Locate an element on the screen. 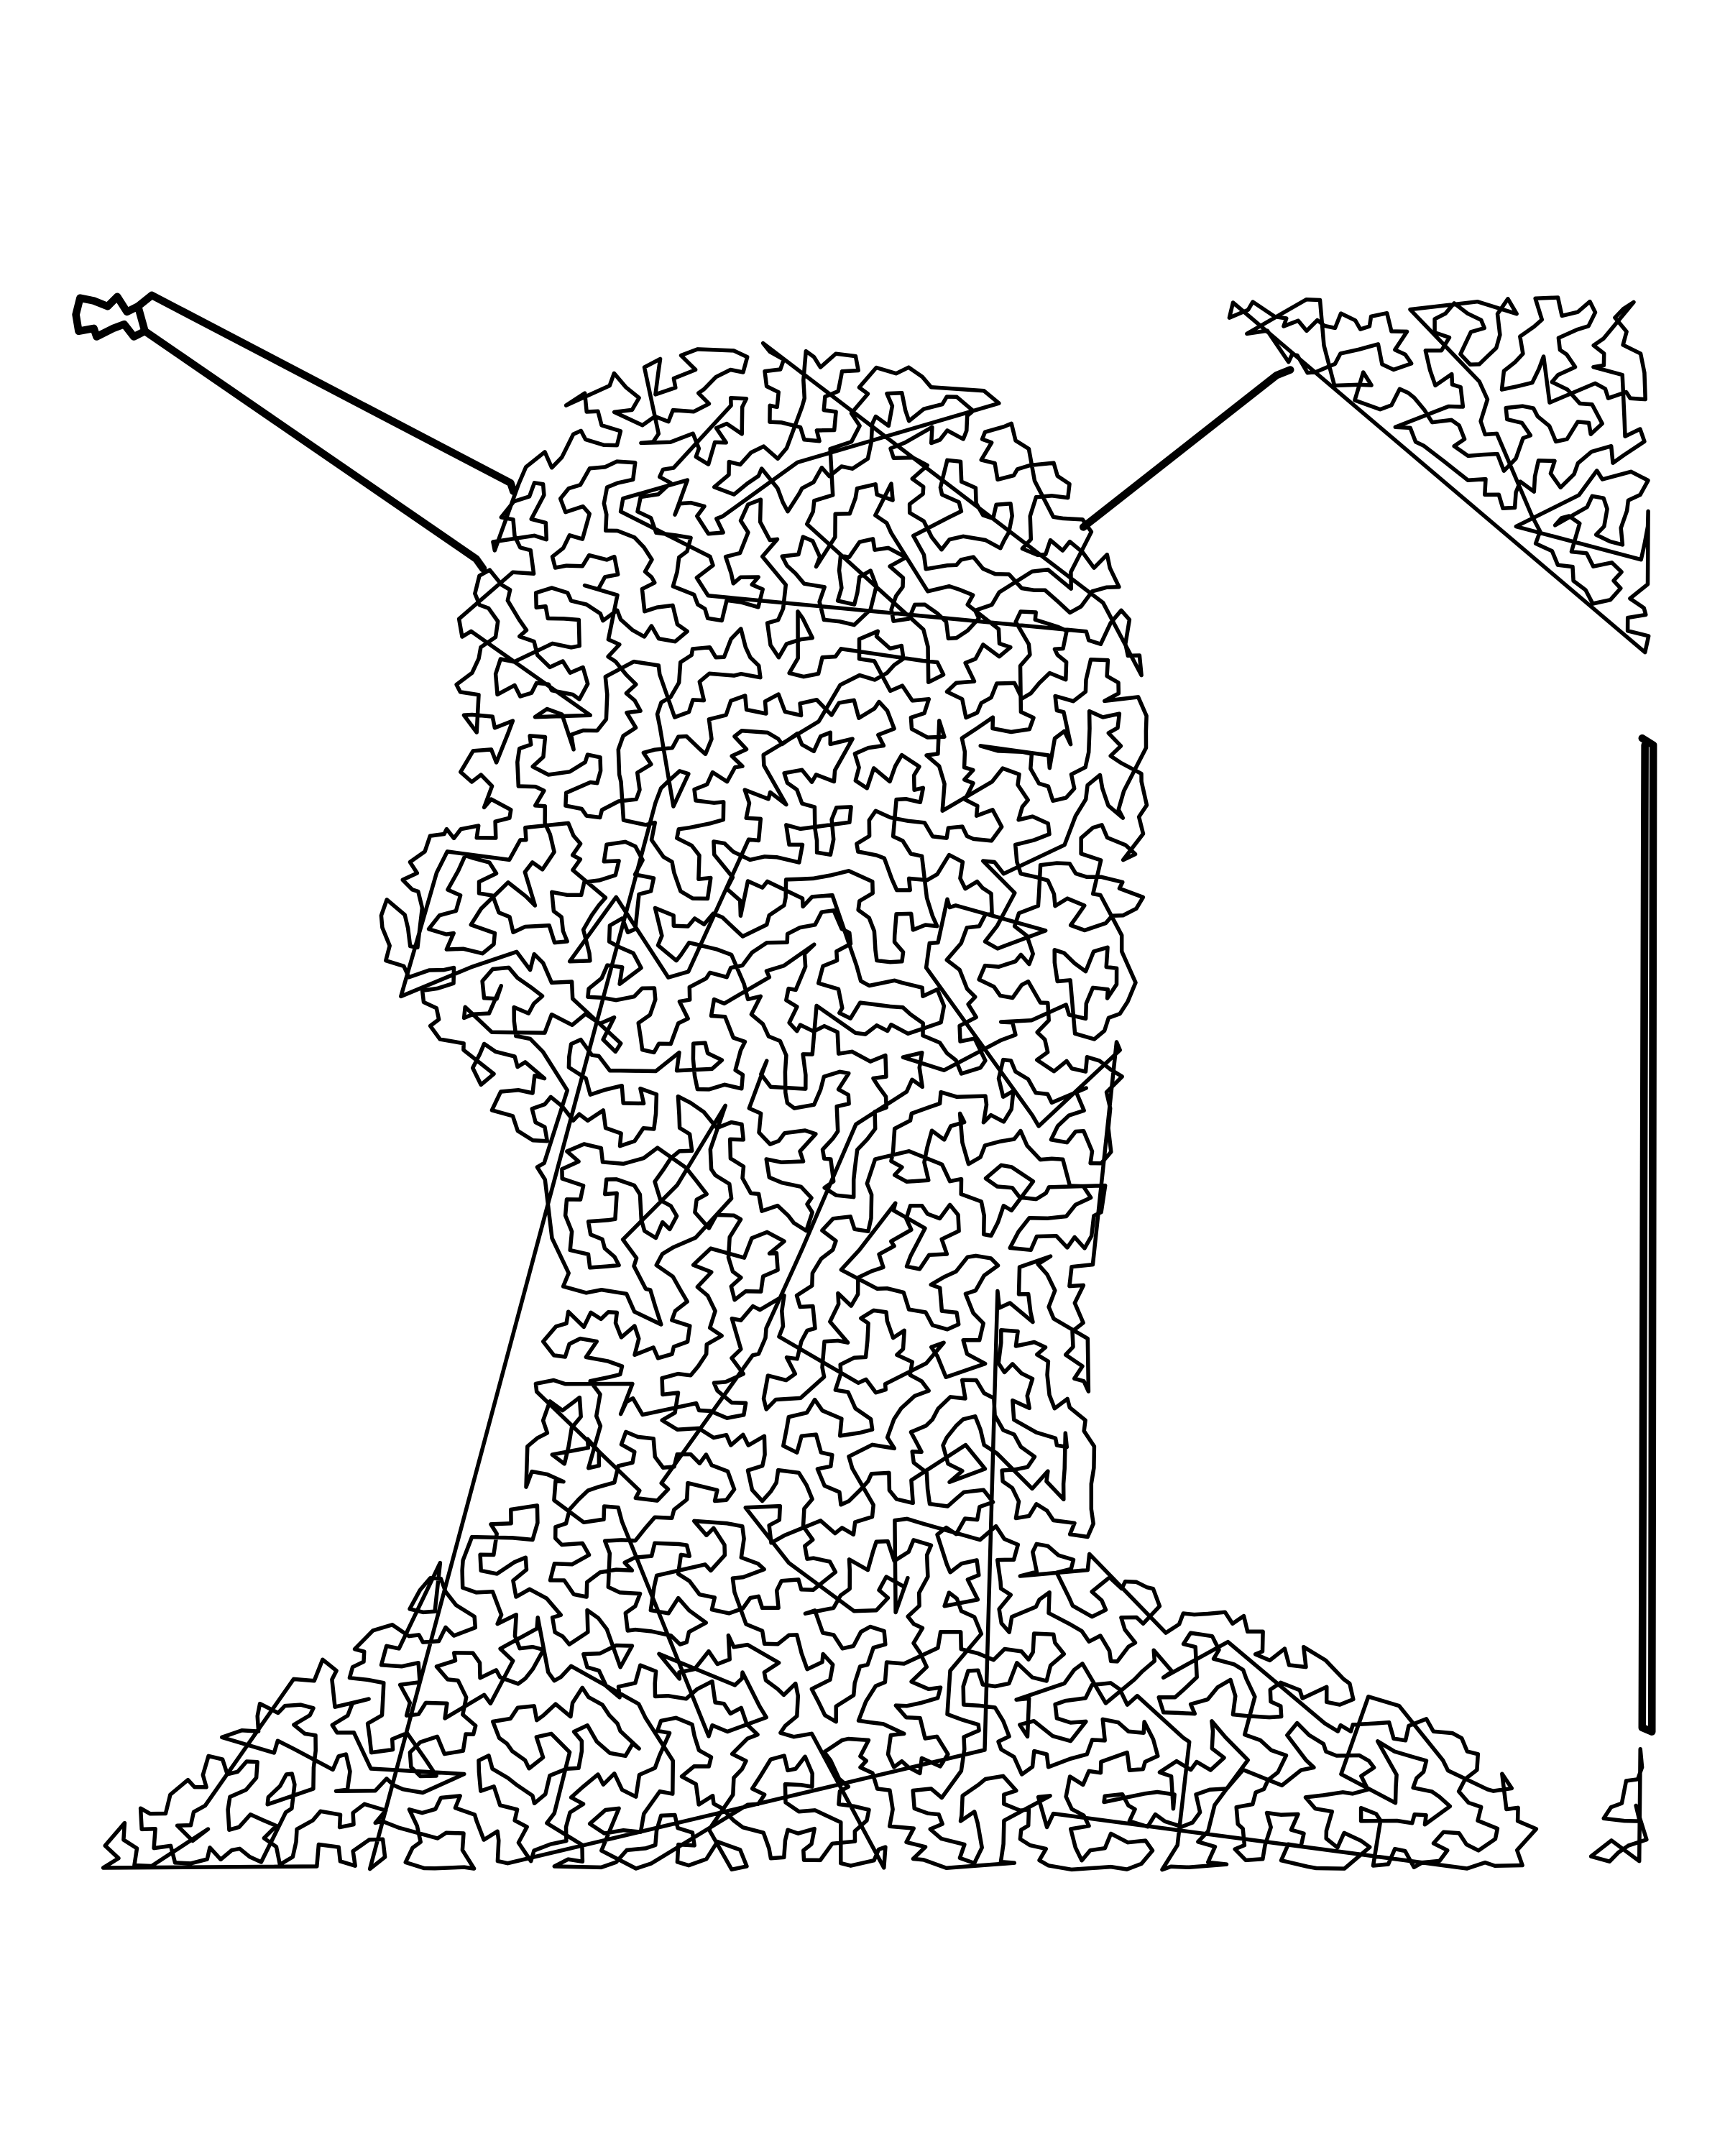 The image size is (1725, 2156). left-double-line is located at coordinates (314, 450).